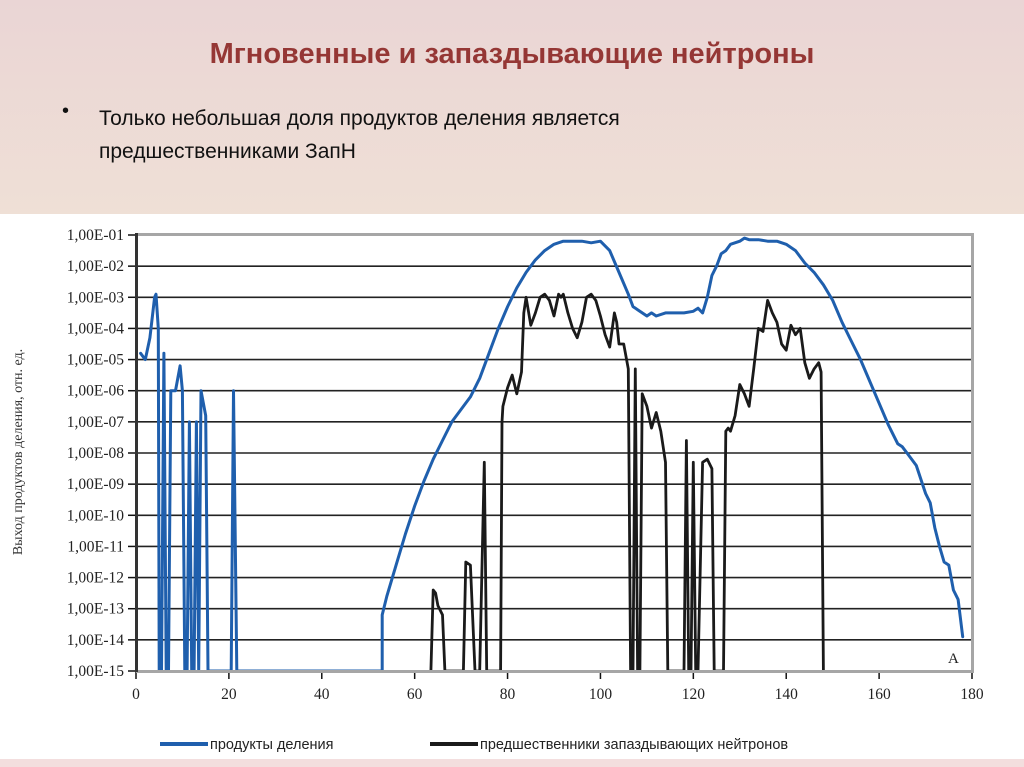 The width and height of the screenshot is (1024, 767). Describe the element at coordinates (95, 235) in the screenshot. I see `y-tick-label: 1,00E-01` at that location.